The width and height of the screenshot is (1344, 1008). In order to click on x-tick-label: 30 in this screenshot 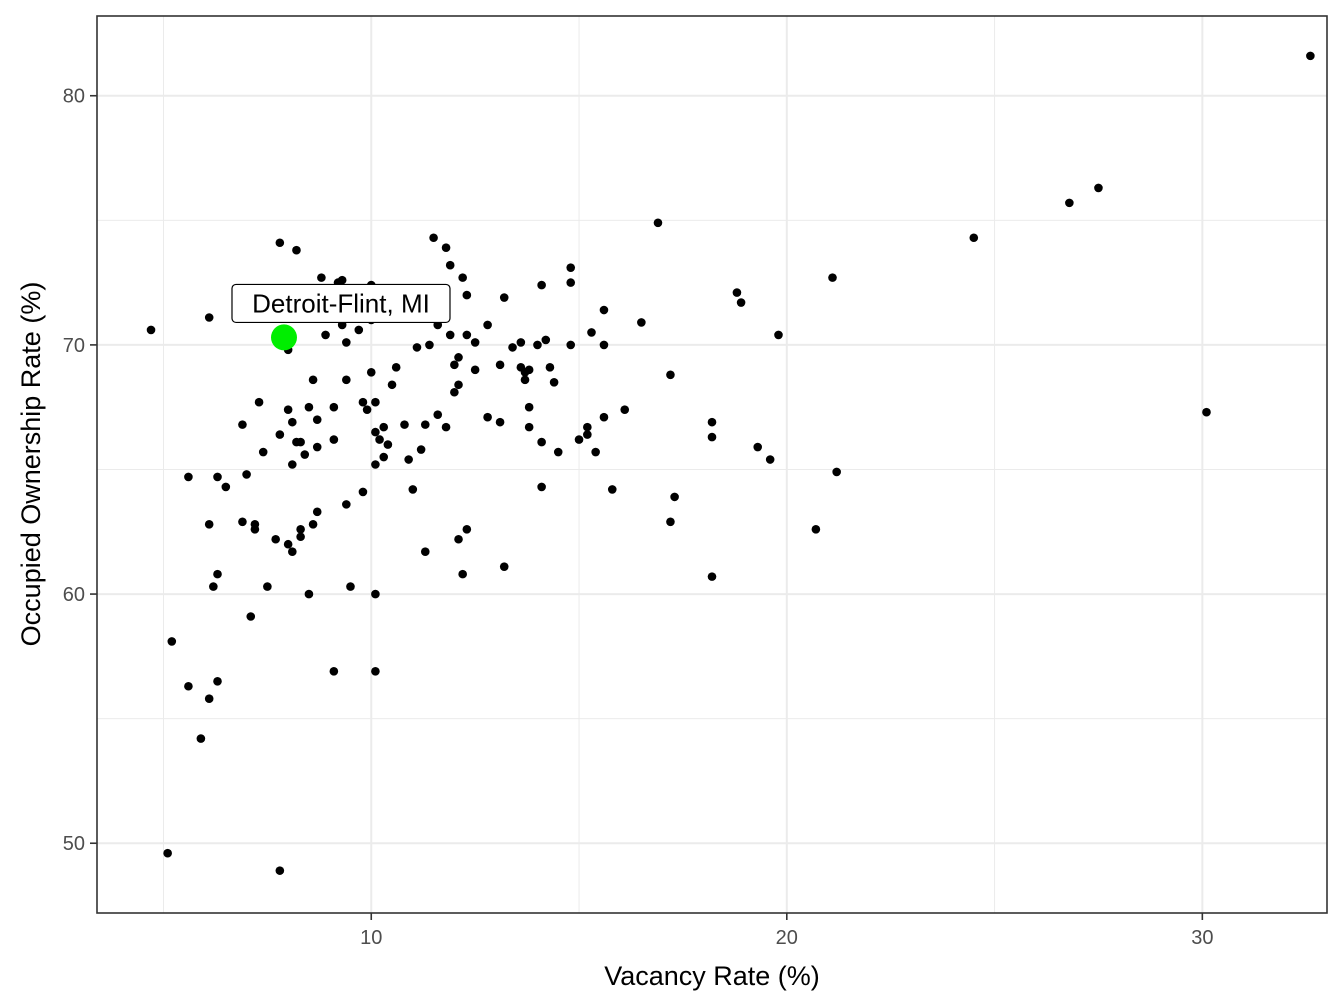, I will do `click(1202, 938)`.